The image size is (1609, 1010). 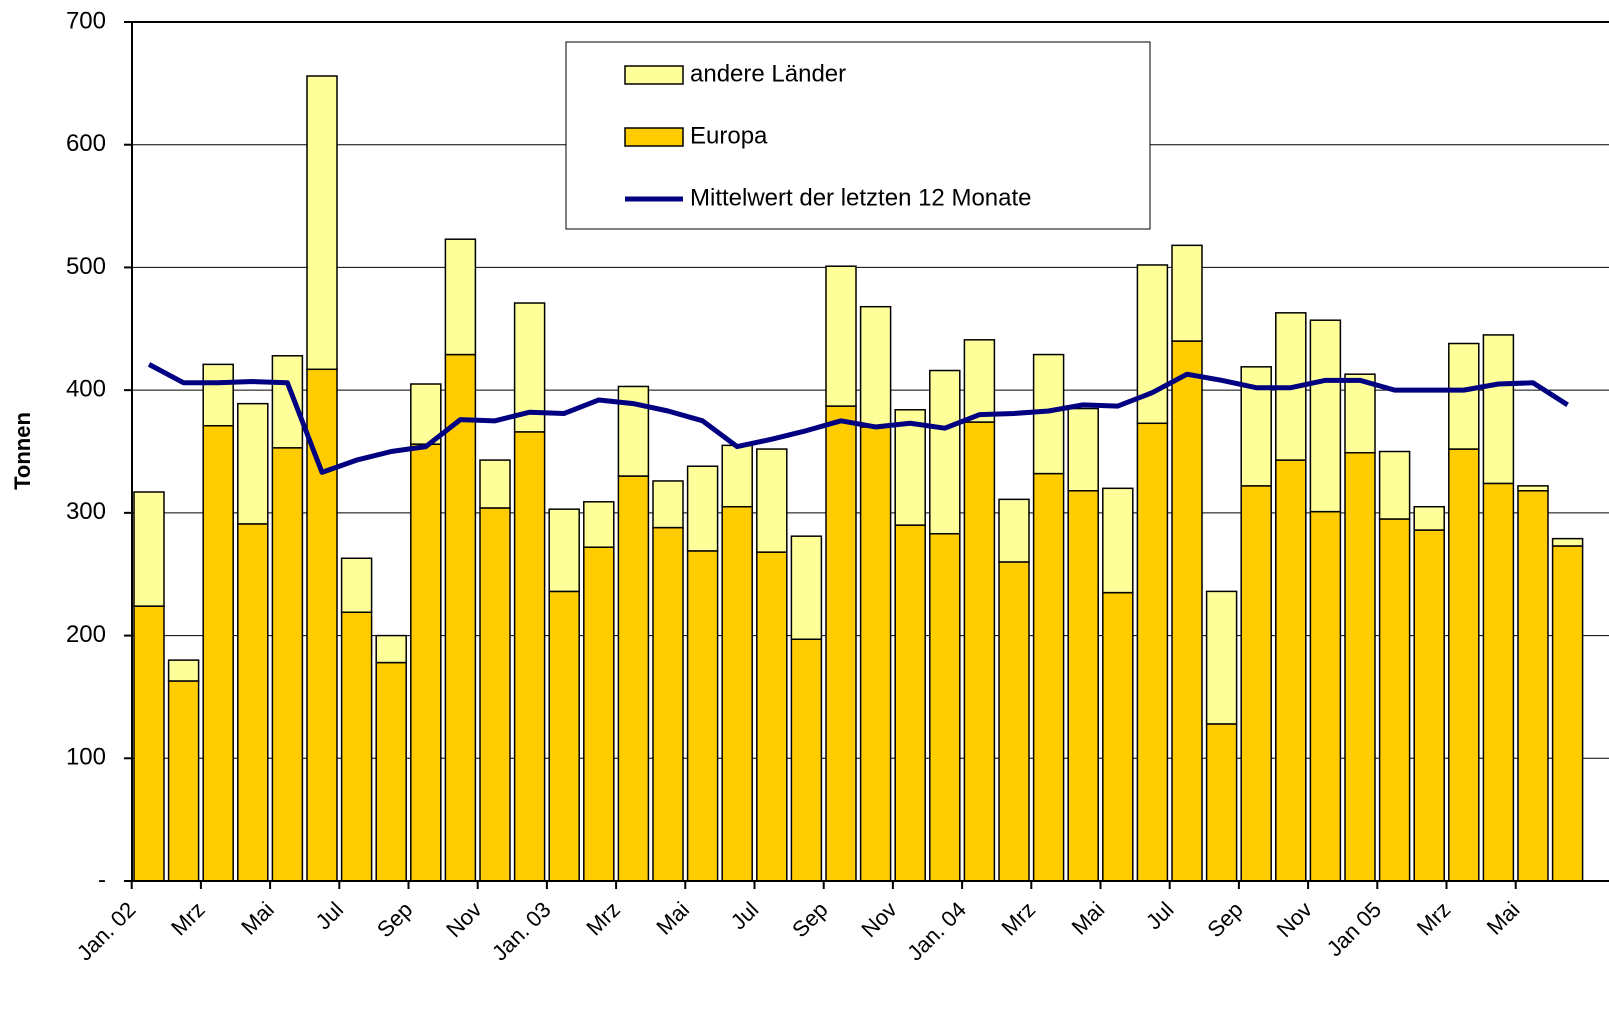 What do you see at coordinates (86, 388) in the screenshot?
I see `y-tick-label: 400` at bounding box center [86, 388].